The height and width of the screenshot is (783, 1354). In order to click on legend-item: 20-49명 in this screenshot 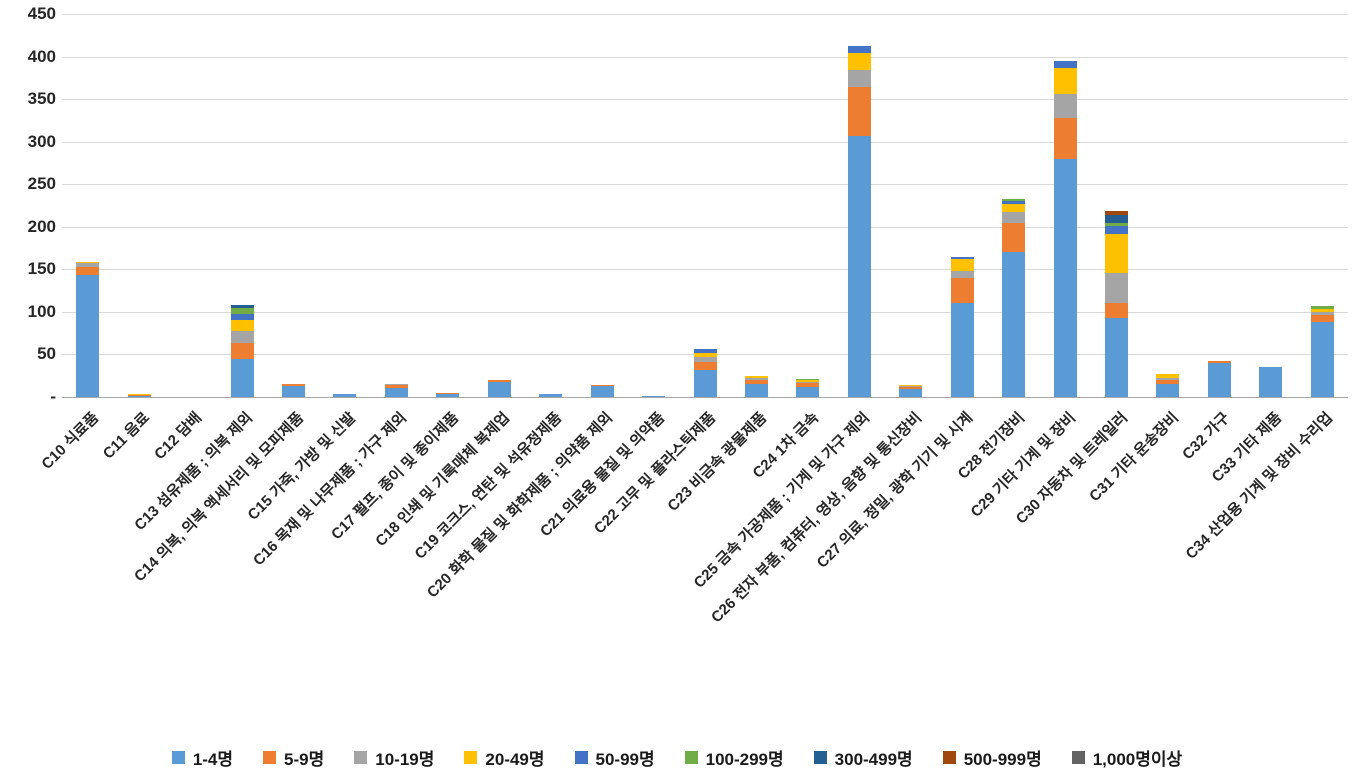, I will do `click(504, 757)`.